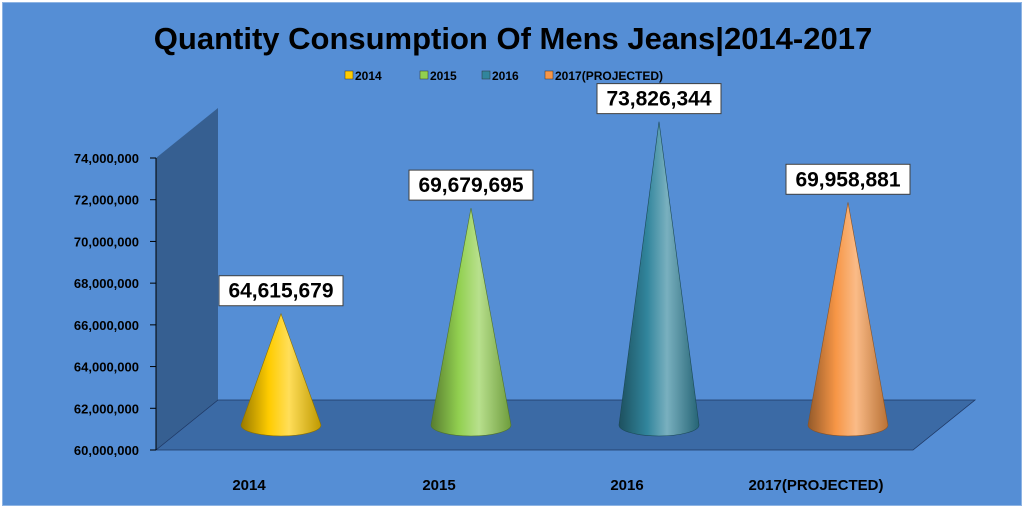  Describe the element at coordinates (557, 485) in the screenshot. I see `x-axis: 2014 2015 2016 2017(PROJECTED)` at that location.